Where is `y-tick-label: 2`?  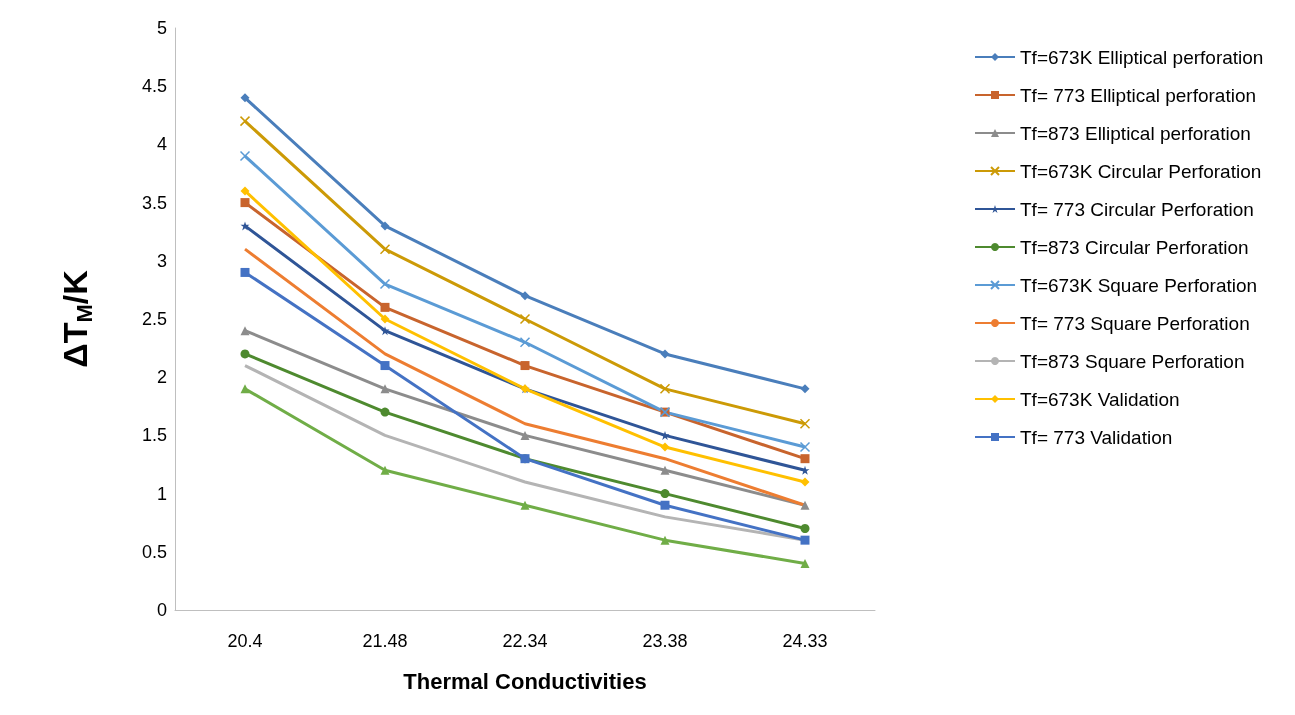 y-tick-label: 2 is located at coordinates (161, 377).